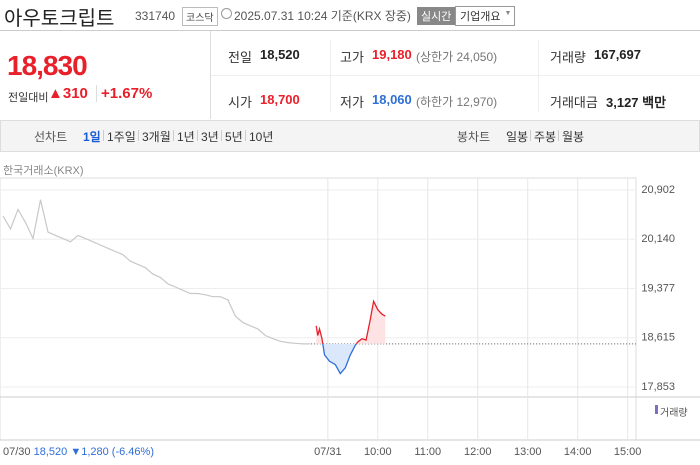  I want to click on stat-label: 전일, so click(240, 57).